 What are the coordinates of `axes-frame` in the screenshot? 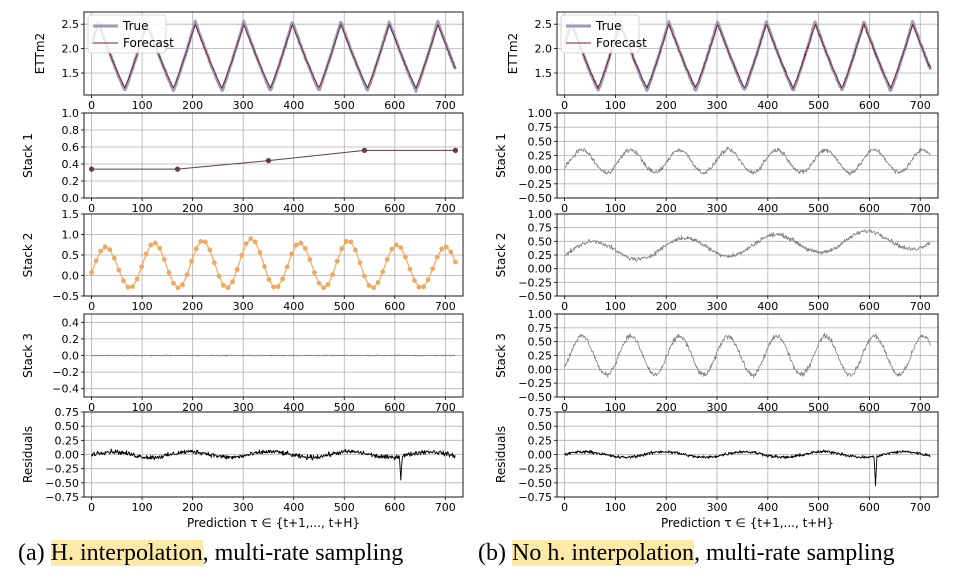 It's located at (747, 53).